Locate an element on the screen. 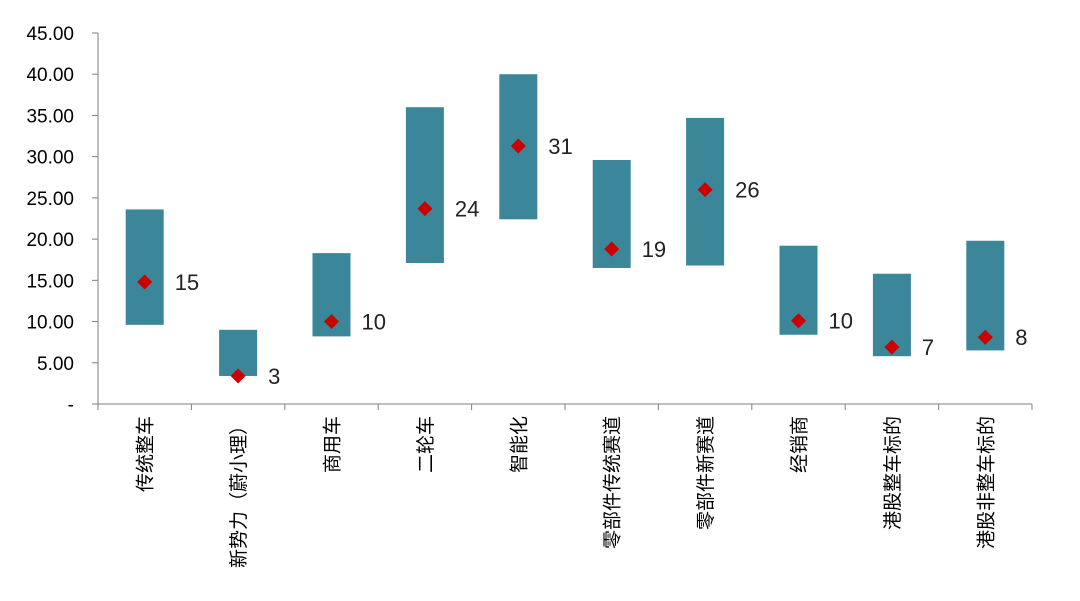 The image size is (1080, 601). category-label: 传统整车 is located at coordinates (146, 454).